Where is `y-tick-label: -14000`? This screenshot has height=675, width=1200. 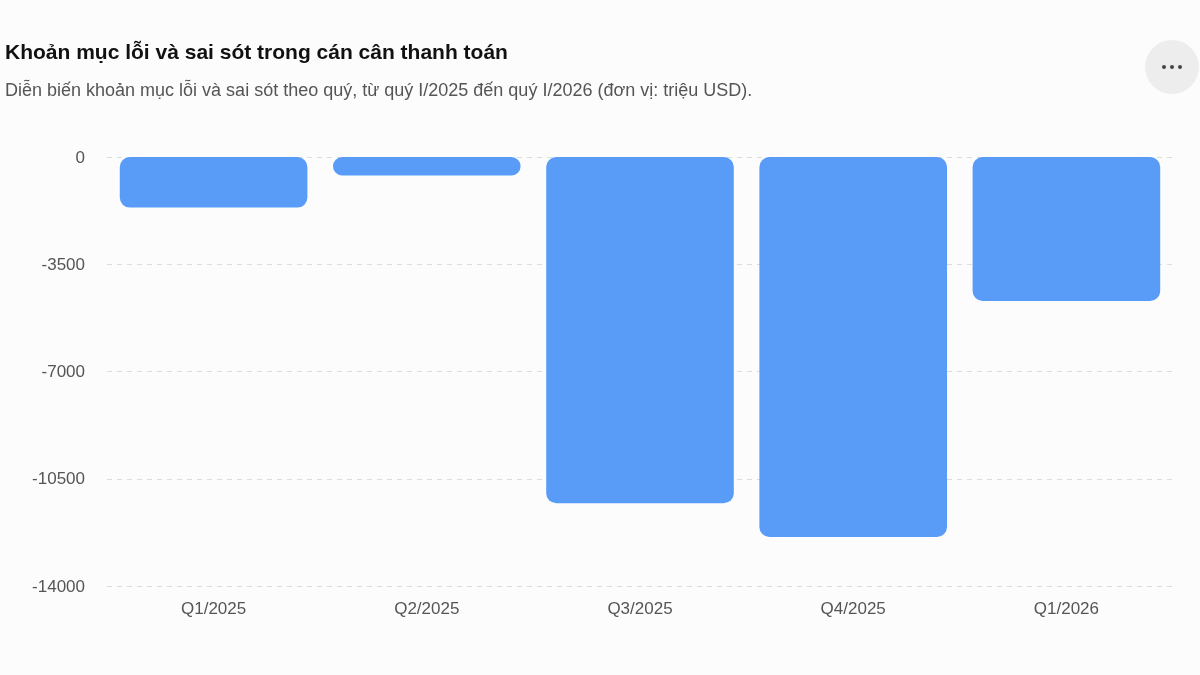 y-tick-label: -14000 is located at coordinates (58, 586).